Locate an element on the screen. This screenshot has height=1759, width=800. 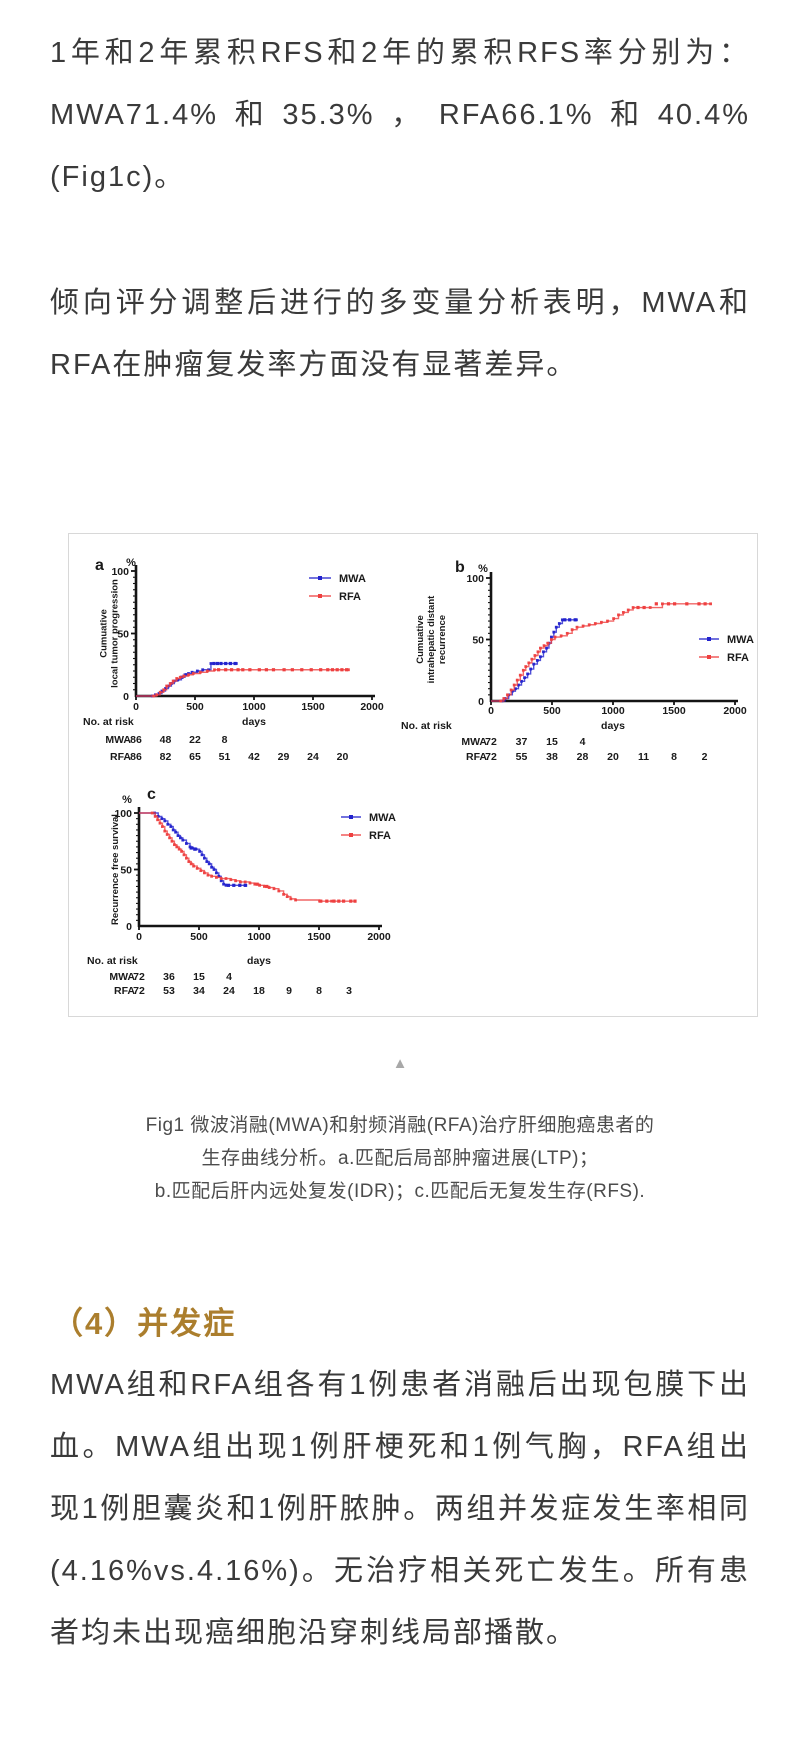
svg-text:Cumuativelocal tumor progressi: Cumuativelocal tumor progression is located at coordinates (110, 633).